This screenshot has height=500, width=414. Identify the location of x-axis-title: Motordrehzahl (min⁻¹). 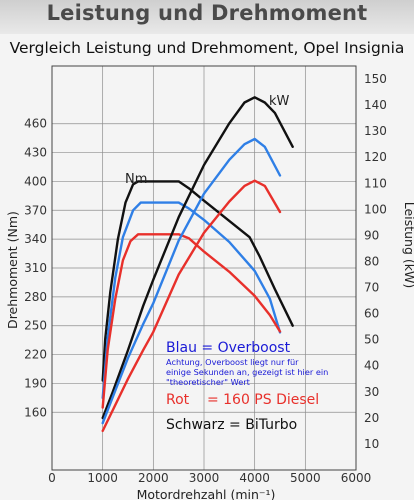
(206, 493).